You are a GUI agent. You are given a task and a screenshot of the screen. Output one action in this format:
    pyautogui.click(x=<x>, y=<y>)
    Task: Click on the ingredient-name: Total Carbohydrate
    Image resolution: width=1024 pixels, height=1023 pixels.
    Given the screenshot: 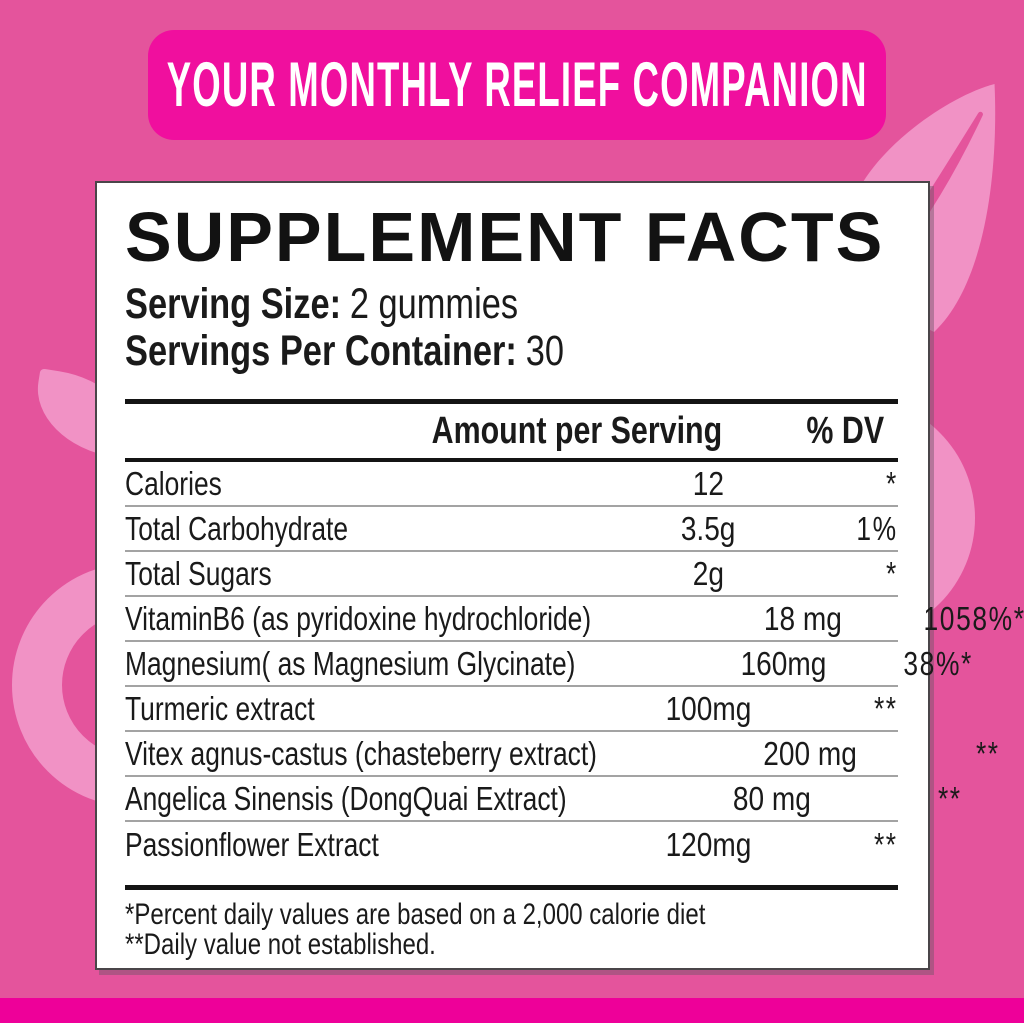 What is the action you would take?
    pyautogui.click(x=237, y=528)
    